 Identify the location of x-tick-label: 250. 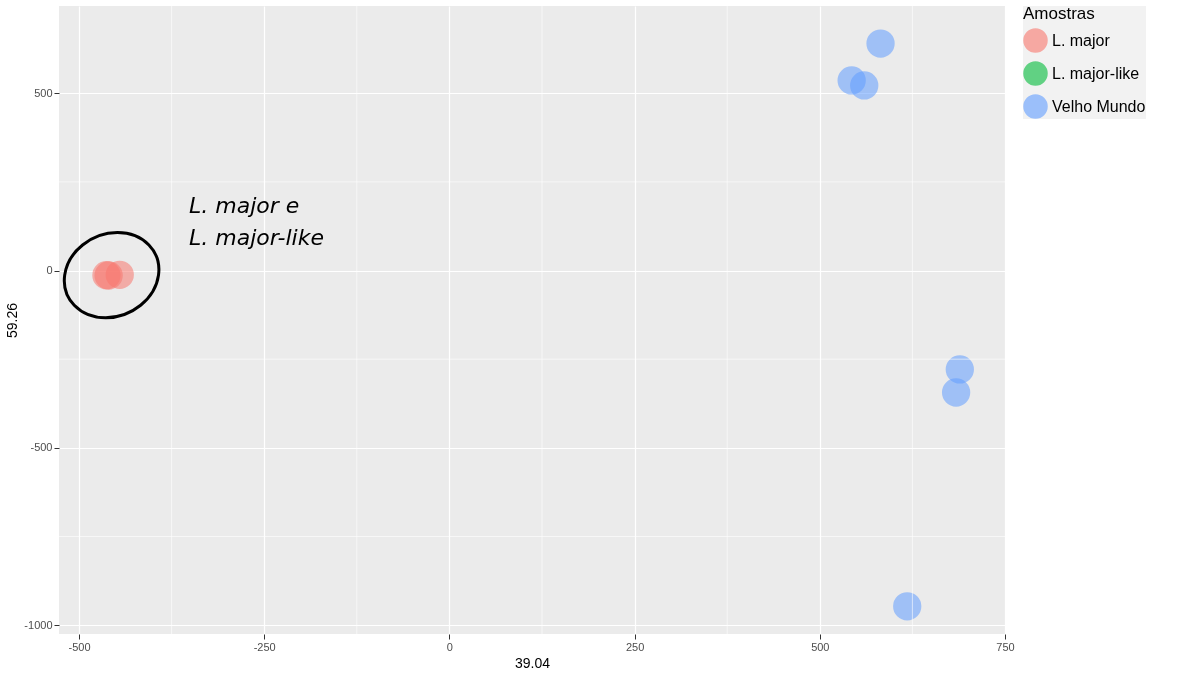
(635, 646).